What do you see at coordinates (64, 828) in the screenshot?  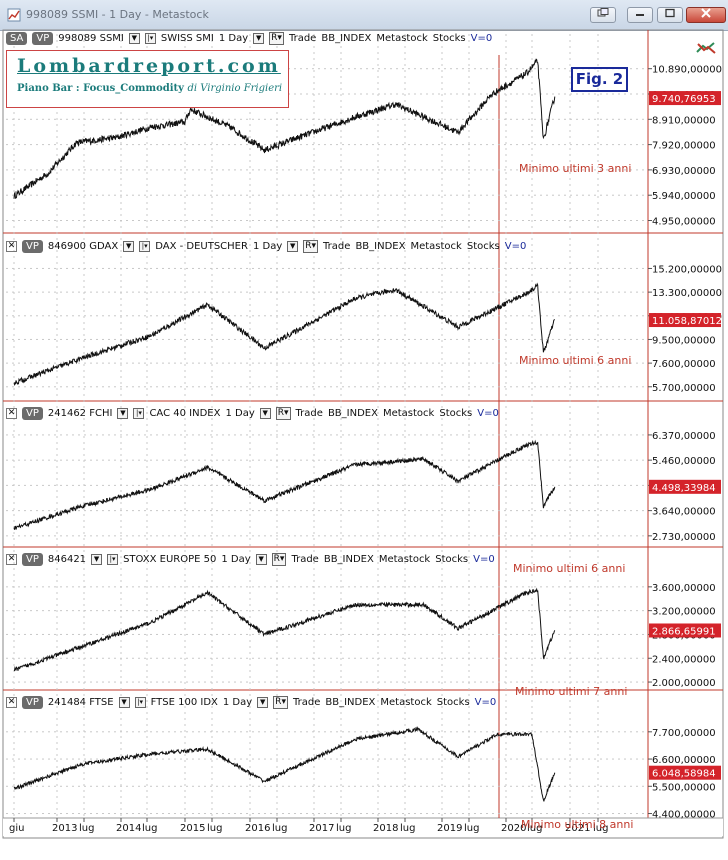 I see `x-tick-label: 2013` at bounding box center [64, 828].